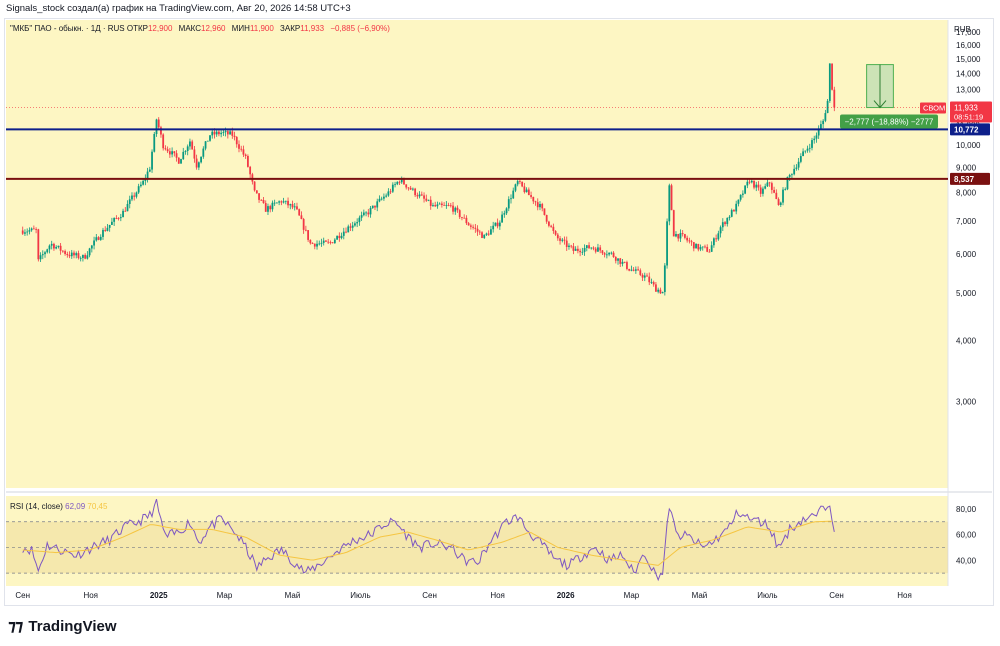  Describe the element at coordinates (428, 540) in the screenshot. I see `rsi-line` at that location.